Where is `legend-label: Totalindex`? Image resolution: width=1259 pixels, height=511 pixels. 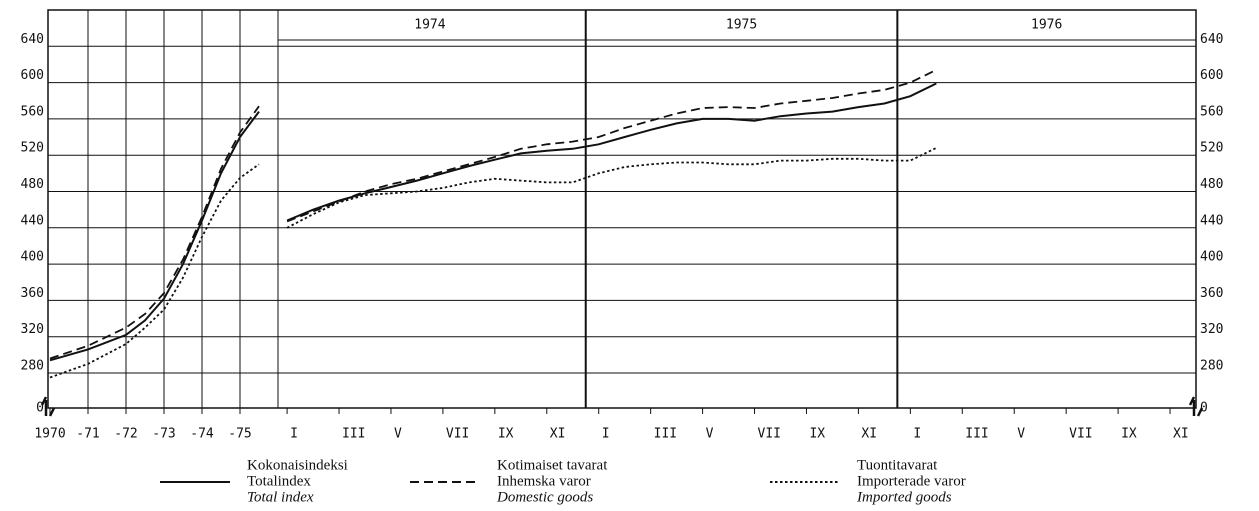
legend-label: Totalindex is located at coordinates (279, 481).